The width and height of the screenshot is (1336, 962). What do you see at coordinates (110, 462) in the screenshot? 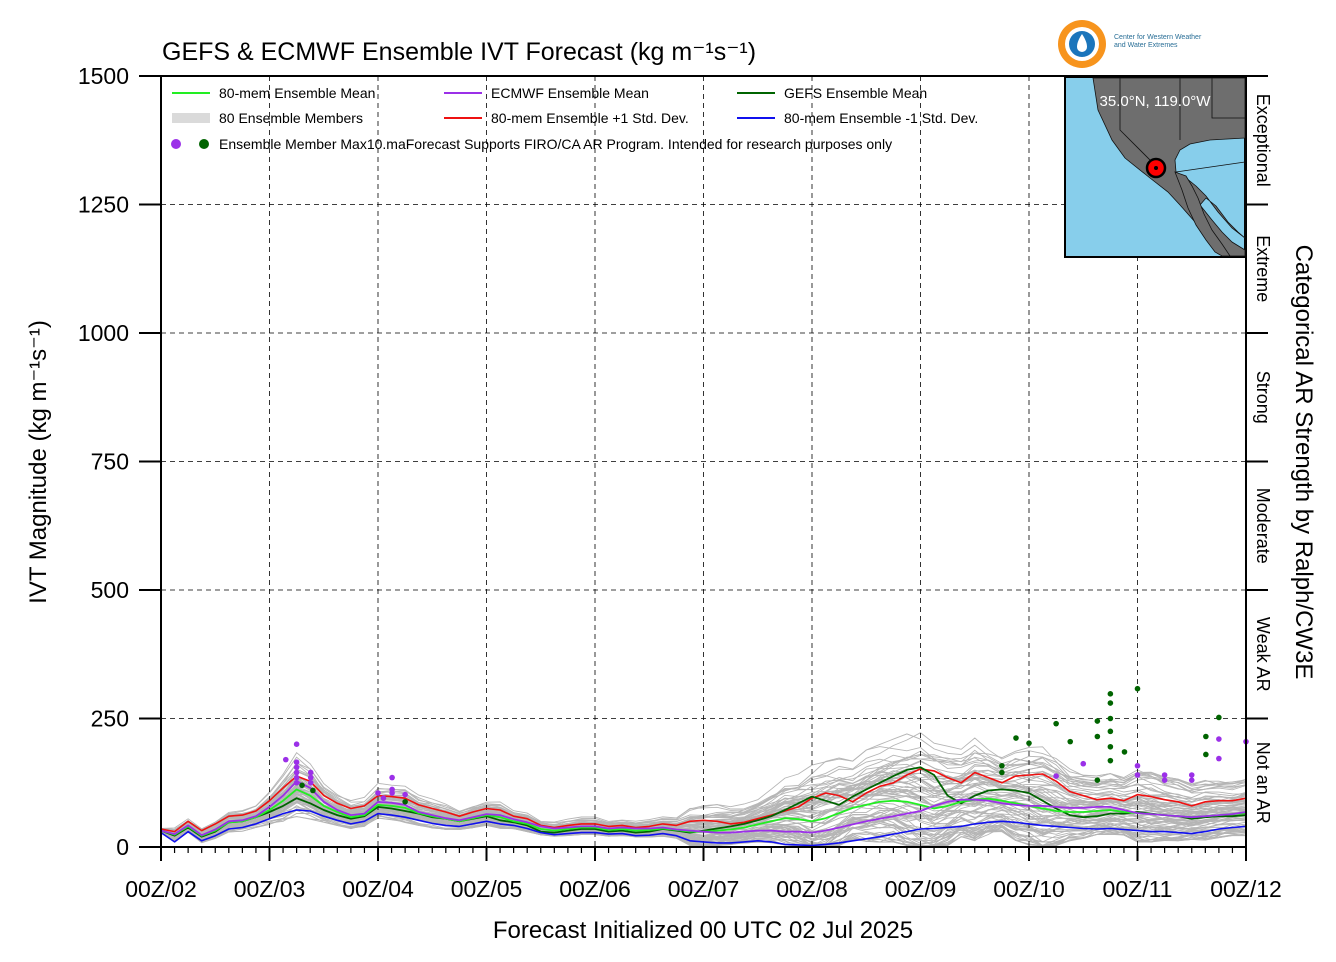
I see `y-tick-label-3: 750` at bounding box center [110, 462].